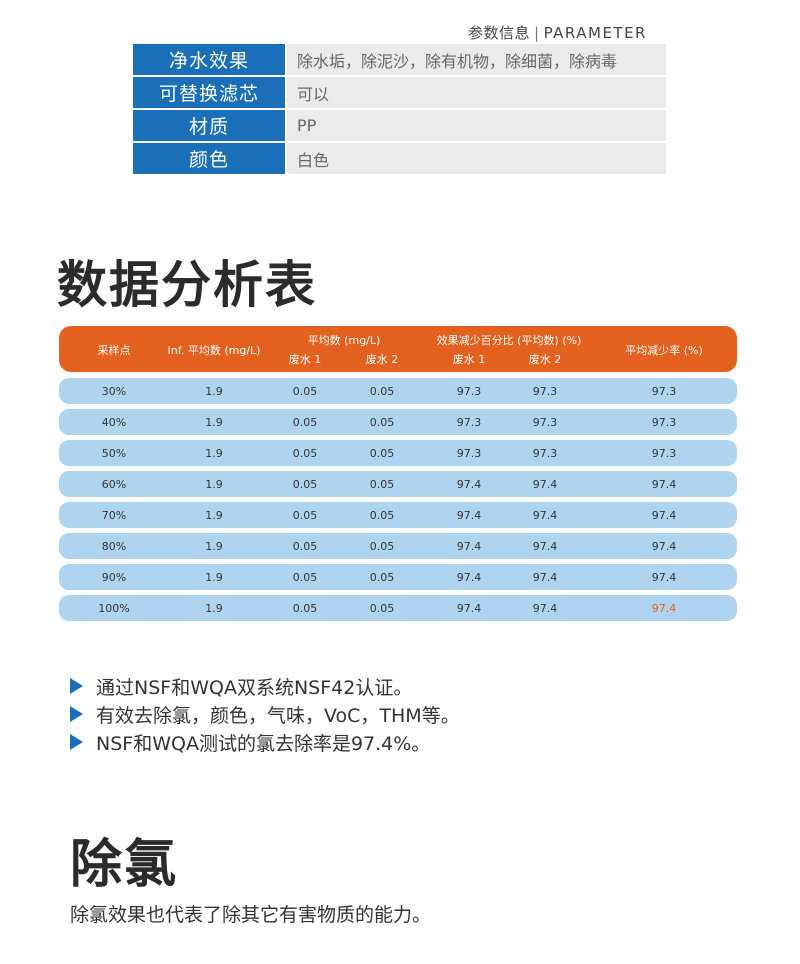 The height and width of the screenshot is (964, 800). I want to click on analysis-title: 数据分析表, so click(187, 285).